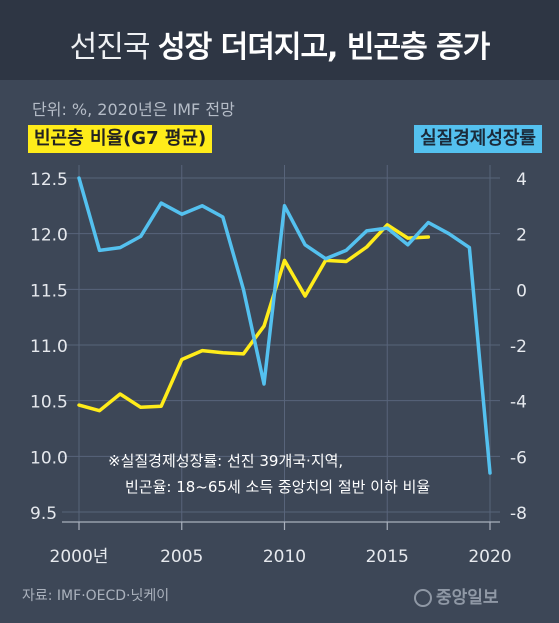  I want to click on left-tick-label: 12.5, so click(49, 180).